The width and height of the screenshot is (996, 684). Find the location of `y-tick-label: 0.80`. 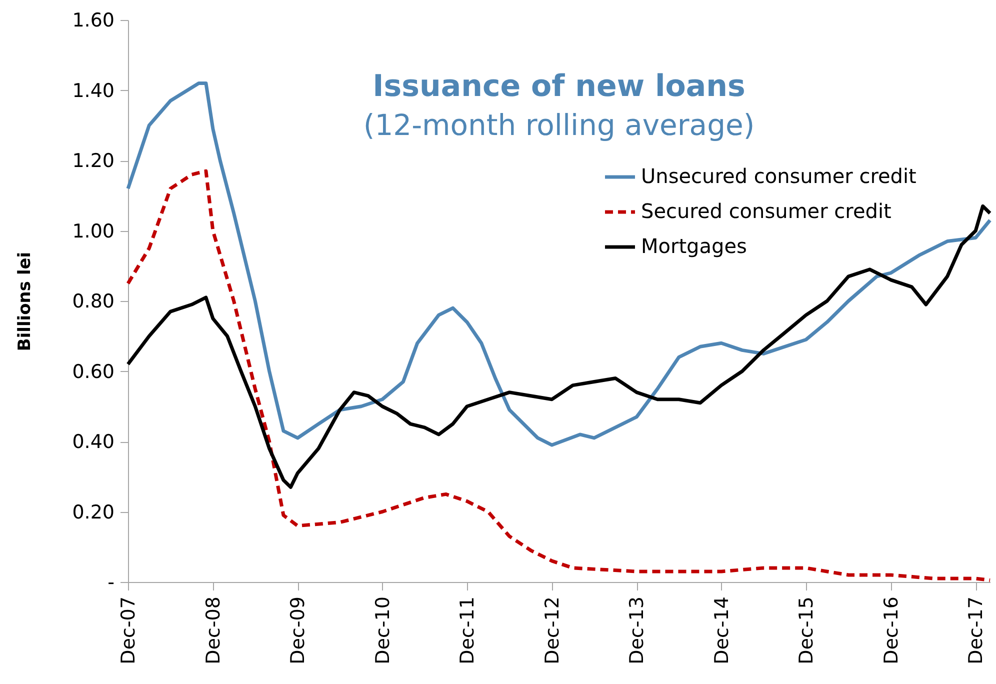

y-tick-label: 0.80 is located at coordinates (93, 301).